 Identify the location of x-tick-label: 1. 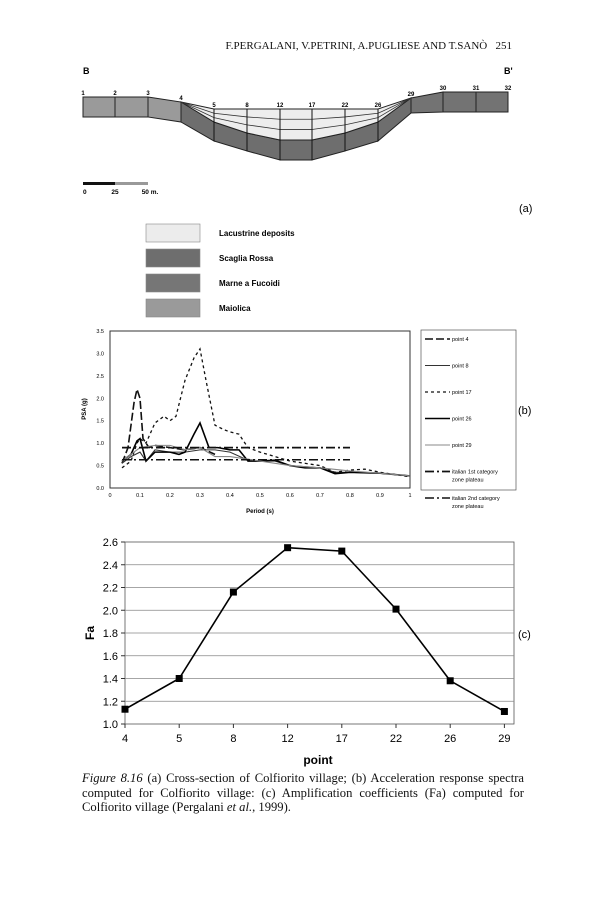
(409, 496).